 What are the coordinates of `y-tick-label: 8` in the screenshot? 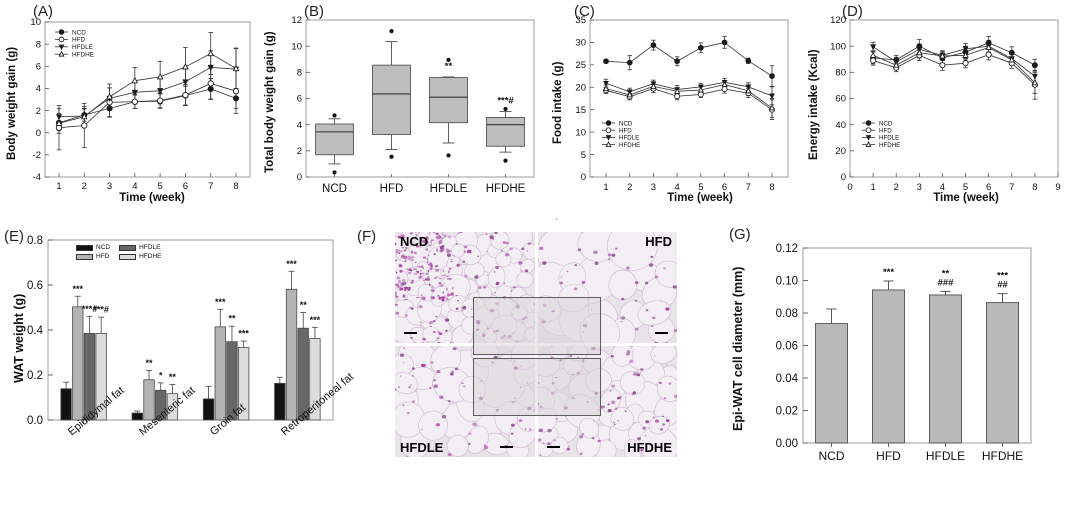 It's located at (38, 44).